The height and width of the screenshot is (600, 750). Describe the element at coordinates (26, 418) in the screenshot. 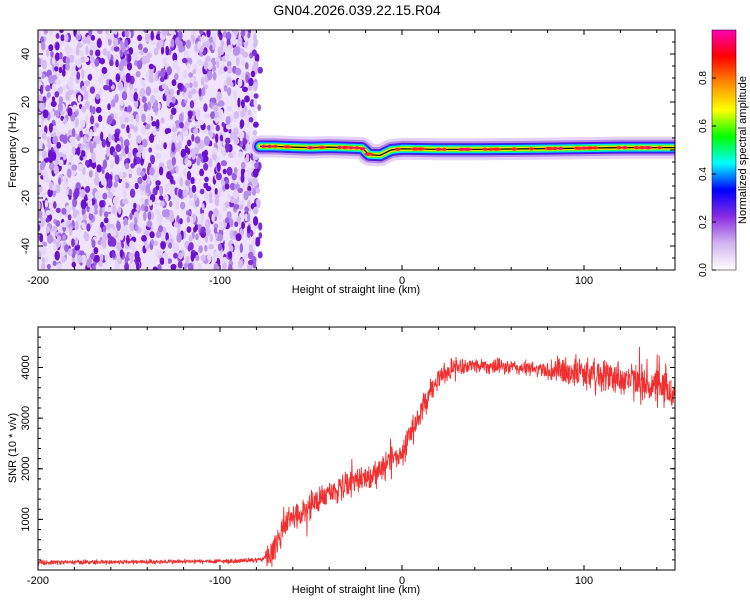

I see `snr-y-tick-label: 3000` at that location.